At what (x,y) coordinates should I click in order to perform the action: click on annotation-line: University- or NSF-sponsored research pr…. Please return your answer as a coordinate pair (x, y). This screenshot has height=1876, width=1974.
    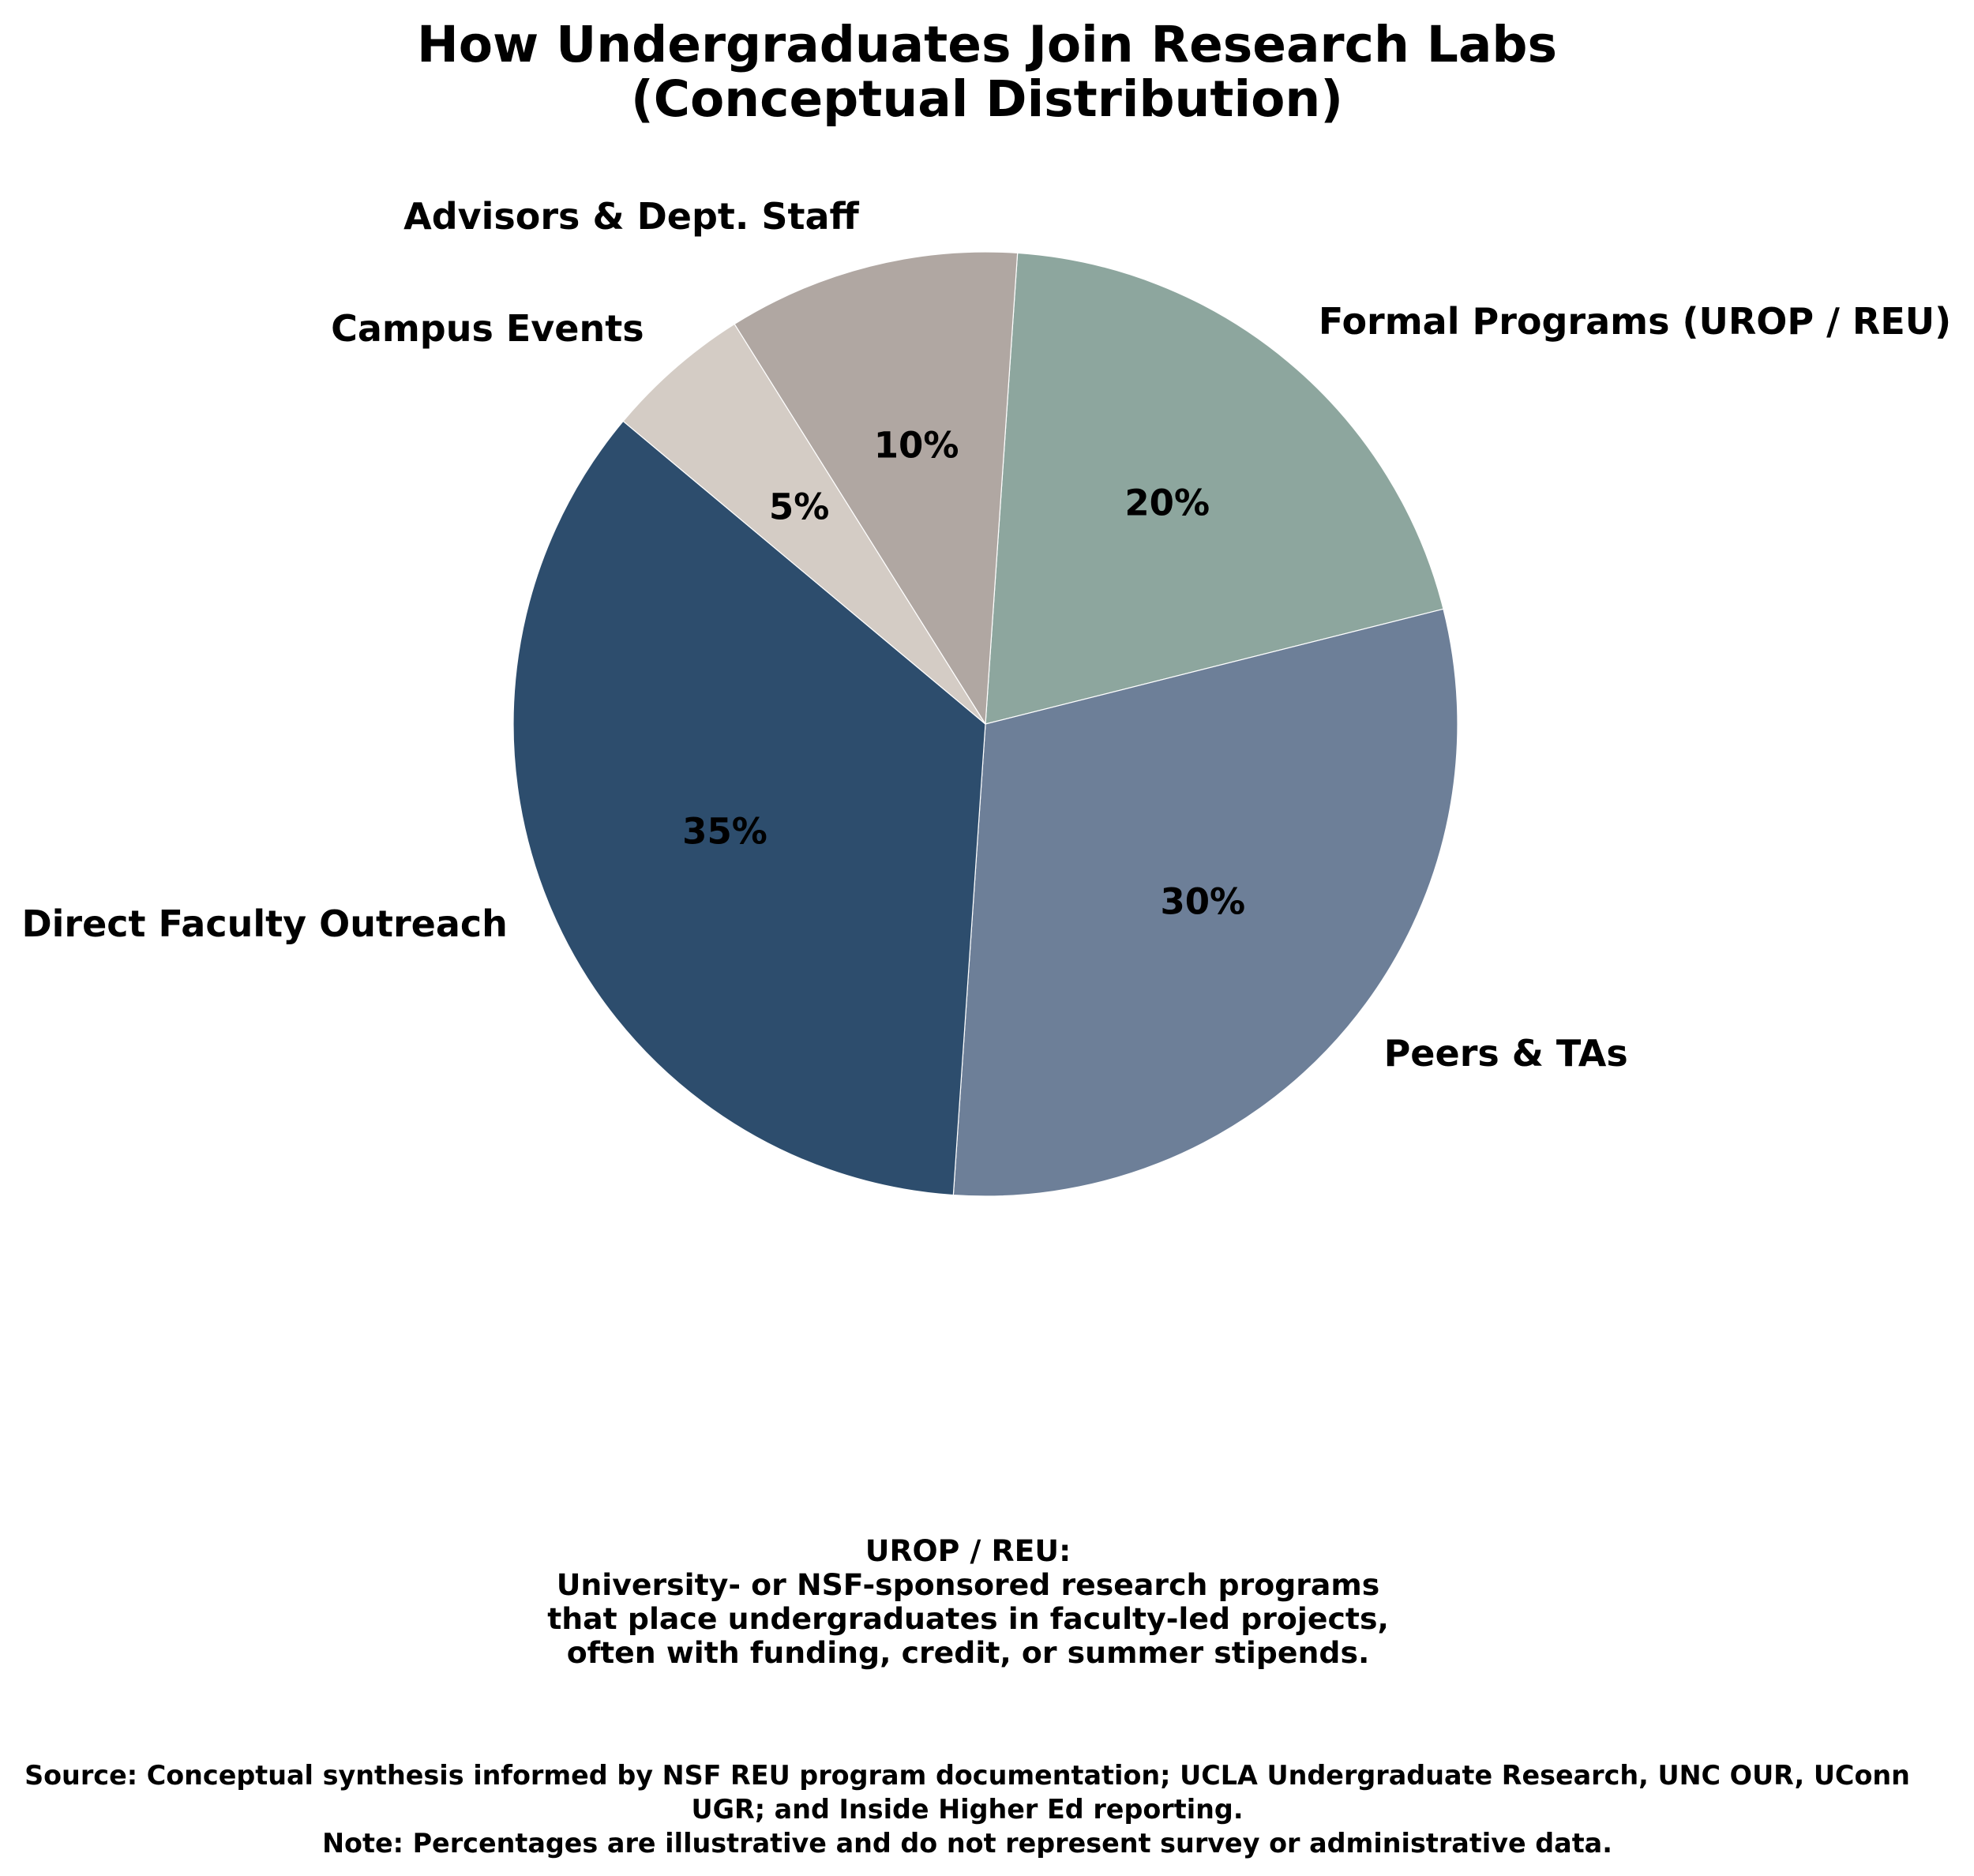
    Looking at the image, I should click on (968, 1584).